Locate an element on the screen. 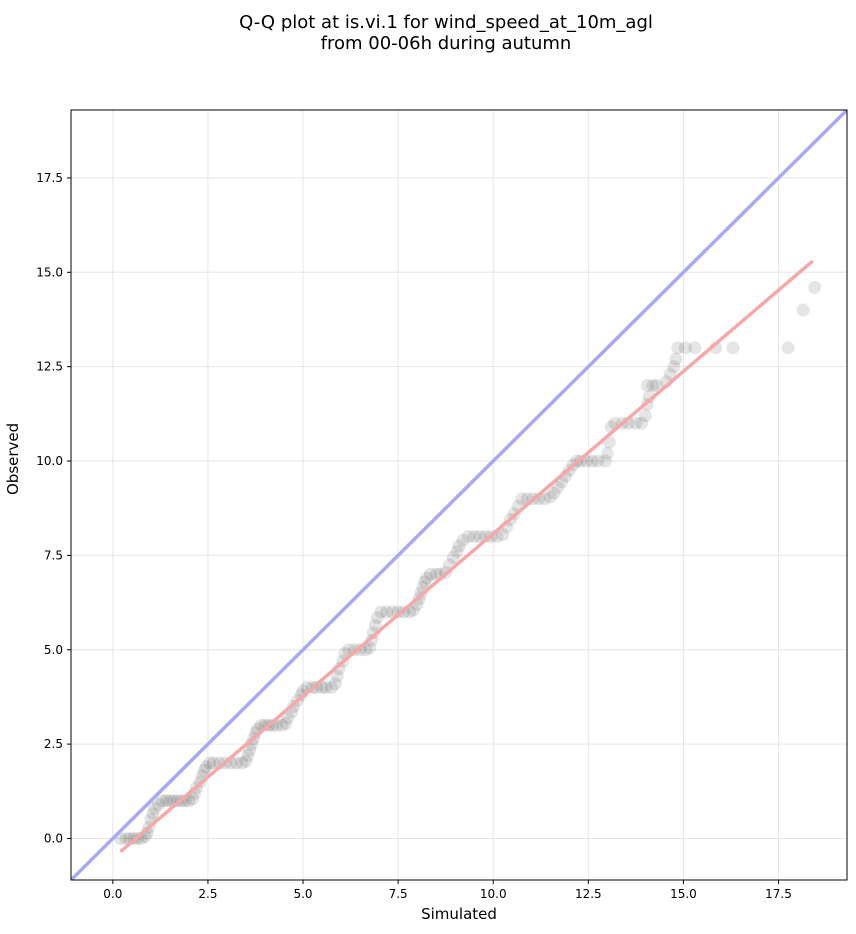 This screenshot has width=856, height=934. x-tick-label: 15.0 is located at coordinates (683, 894).